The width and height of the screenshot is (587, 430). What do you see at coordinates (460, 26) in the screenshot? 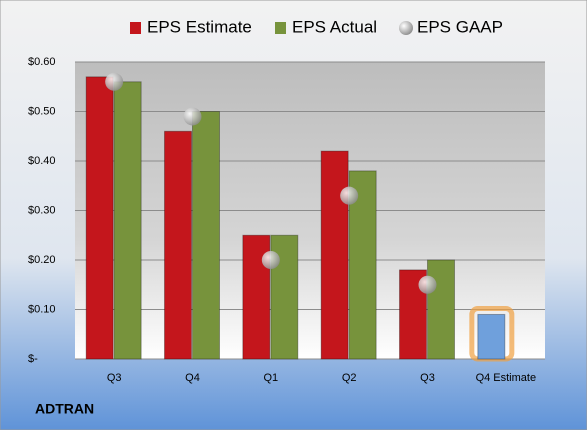
I see `legend-label: EPS GAAP` at bounding box center [460, 26].